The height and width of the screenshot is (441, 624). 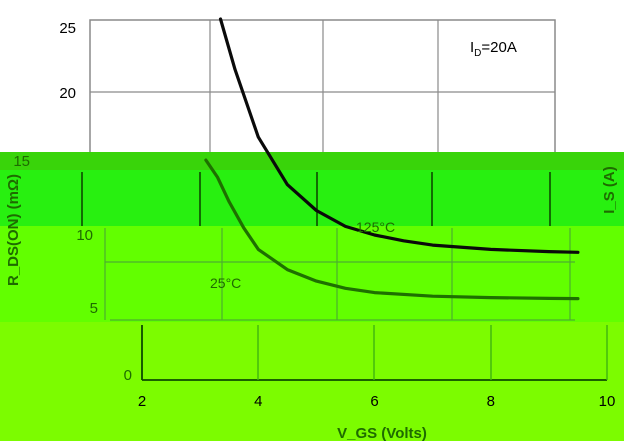 I want to click on x-tick-label: 8, so click(x=491, y=401).